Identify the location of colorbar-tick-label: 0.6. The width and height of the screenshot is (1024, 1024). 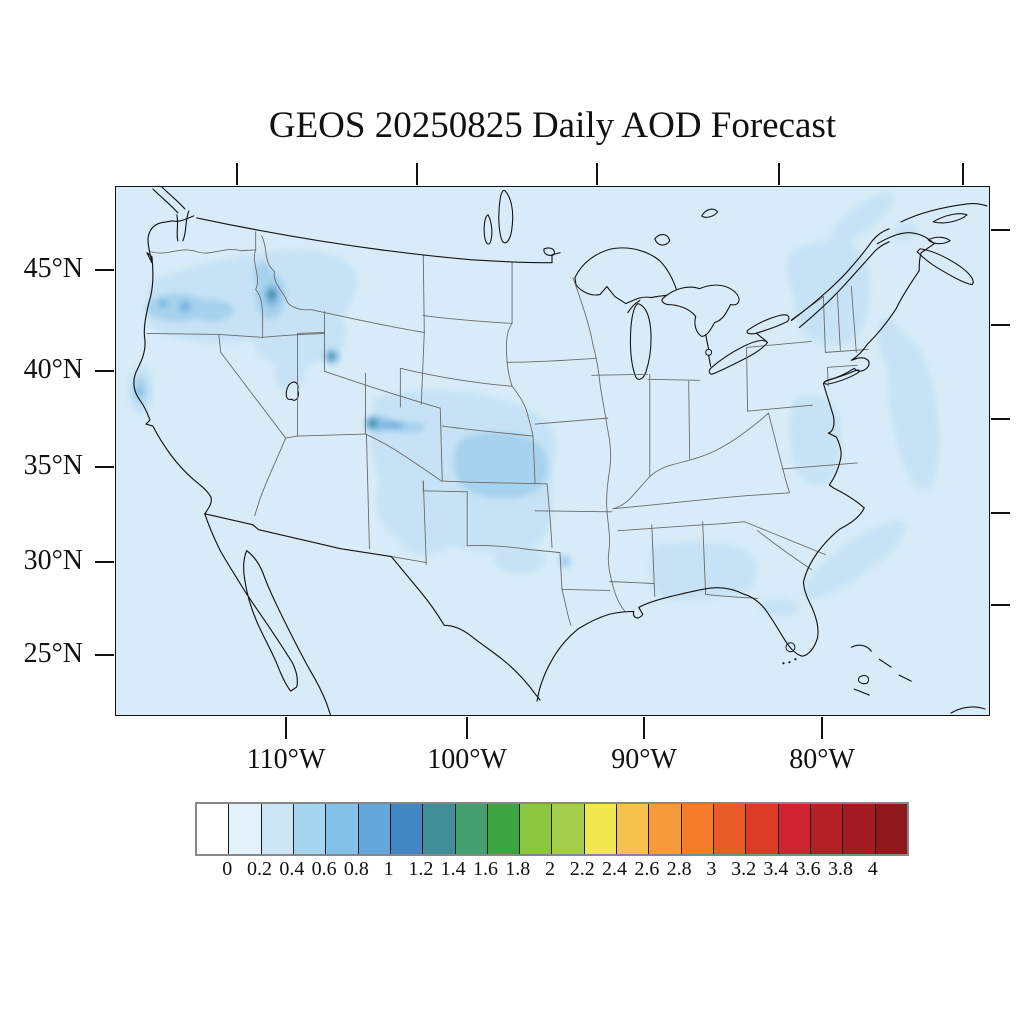
(324, 869).